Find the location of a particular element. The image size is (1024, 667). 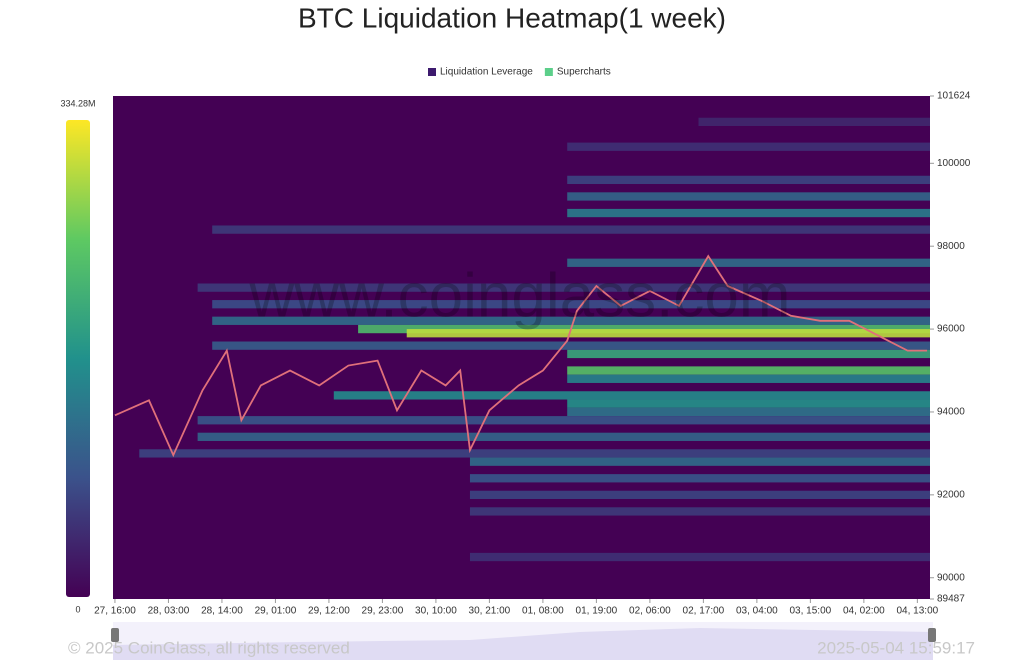

colorbar is located at coordinates (78, 358).